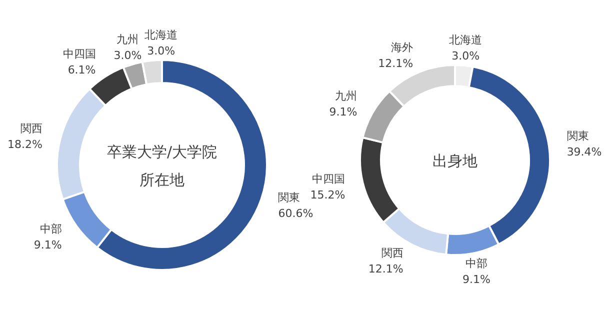 The width and height of the screenshot is (605, 316). Describe the element at coordinates (328, 195) in the screenshot. I see `data-label: 15.2%` at that location.